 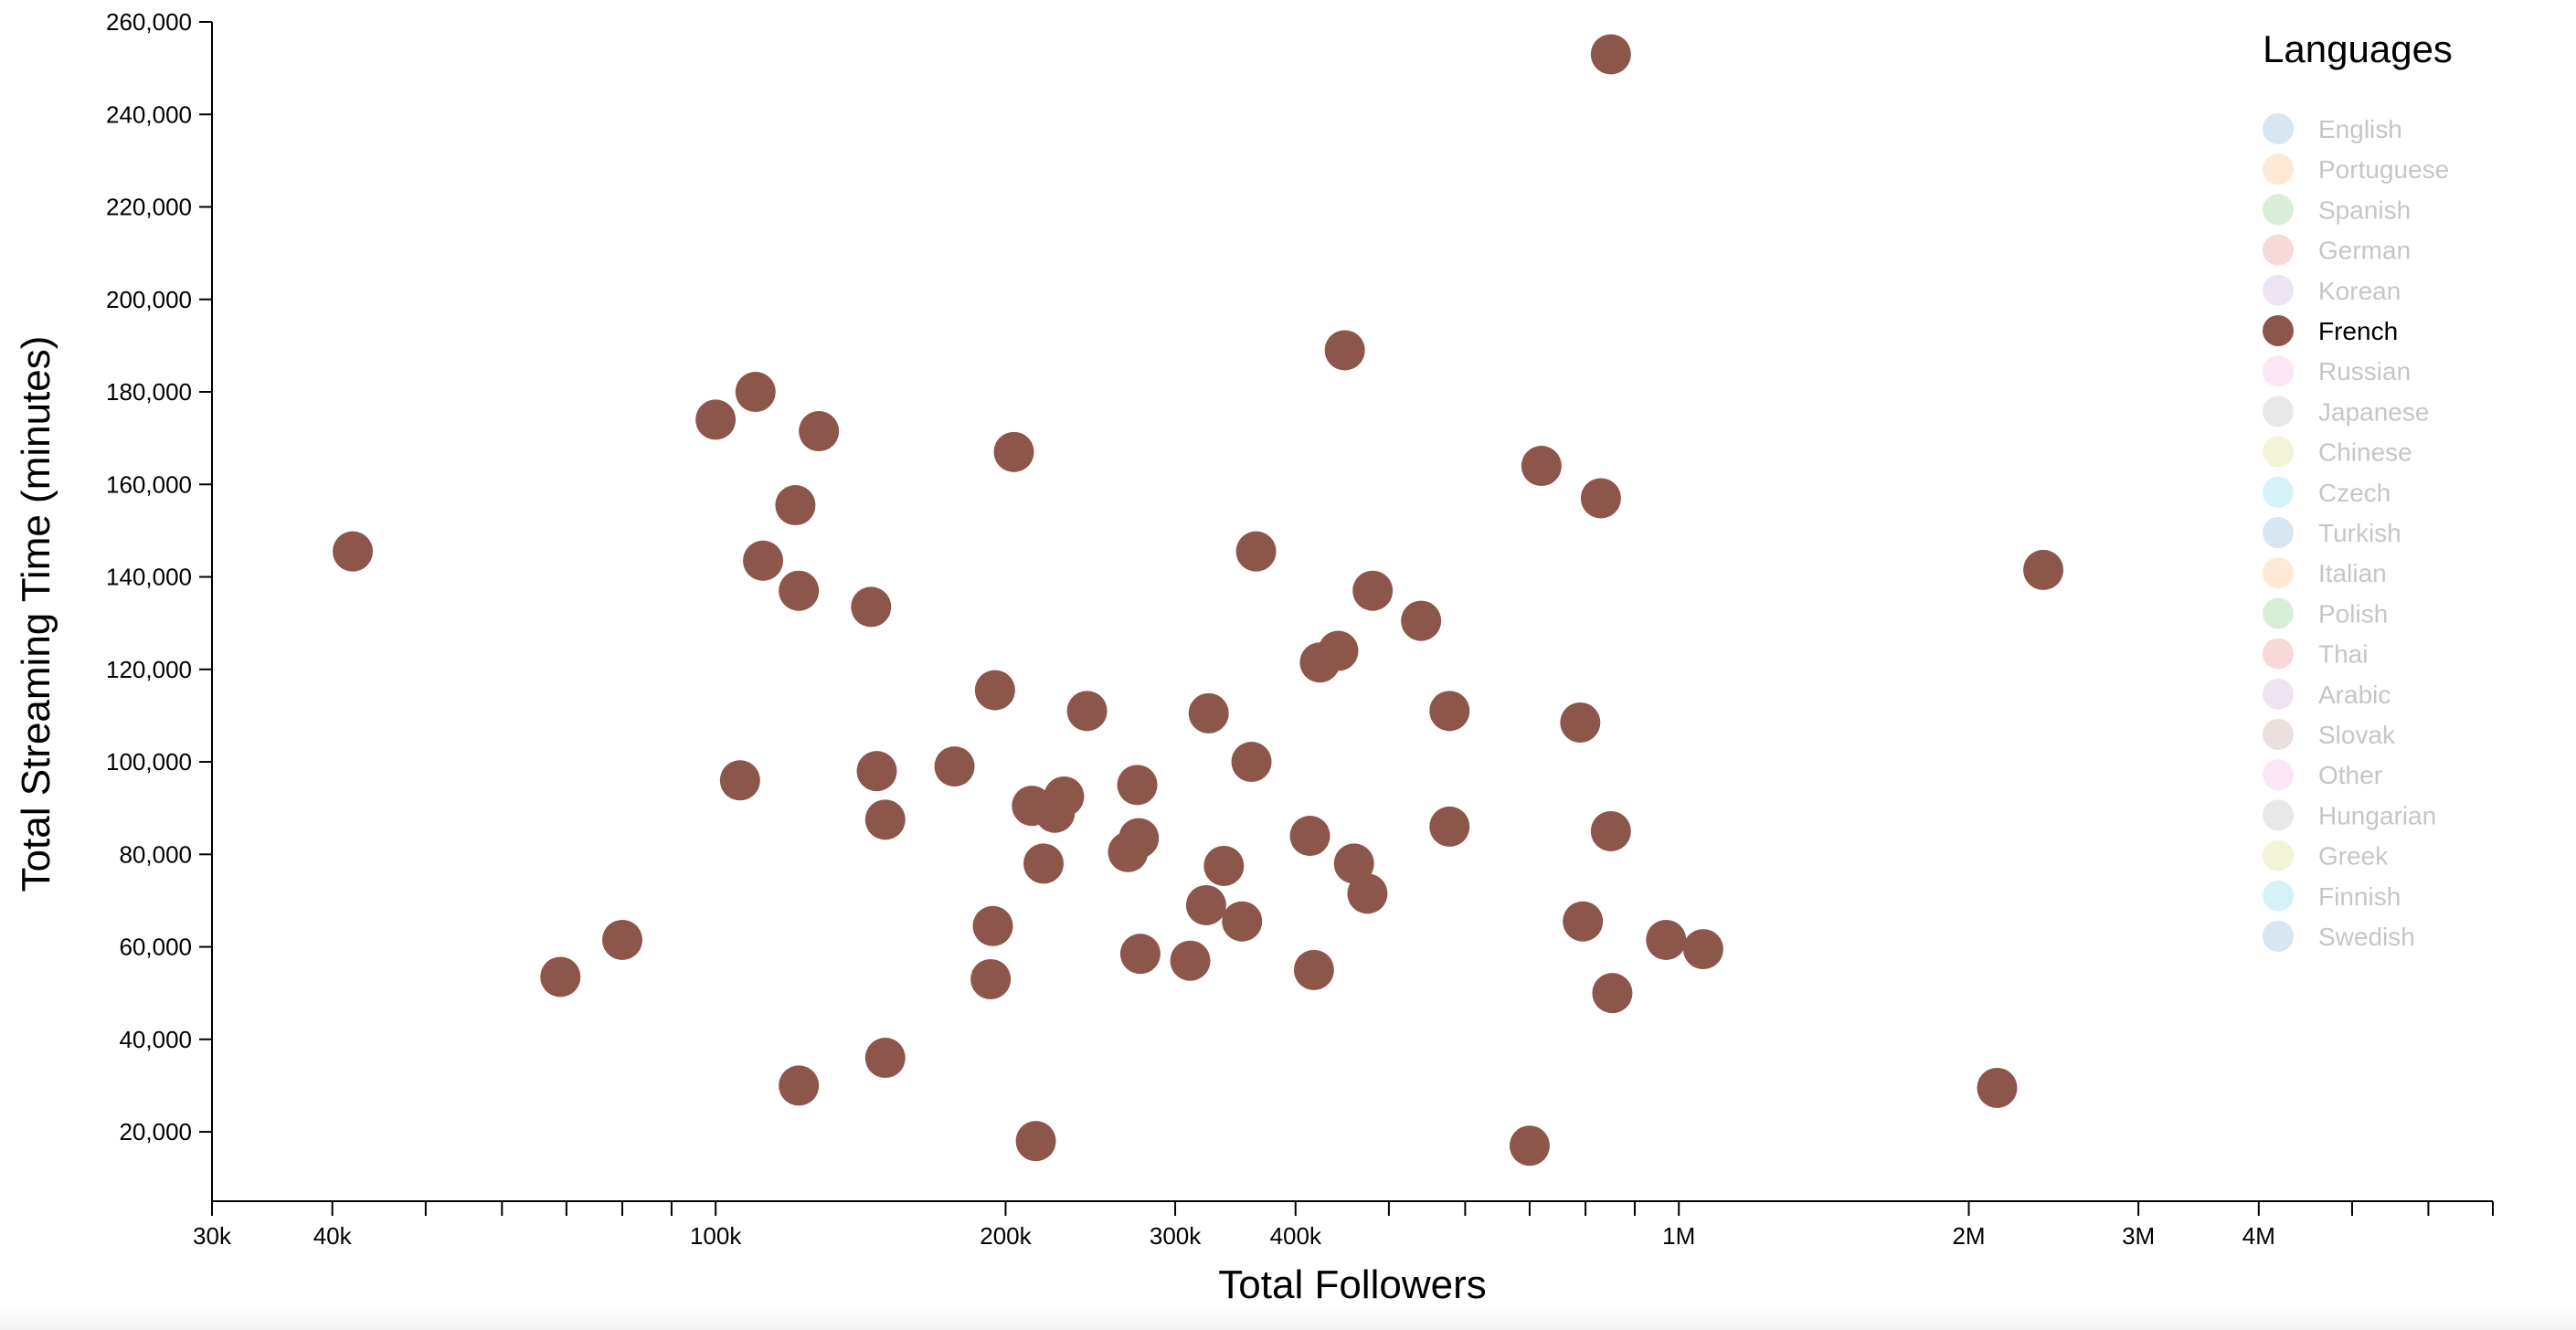 I want to click on legend-label: Arabic, so click(x=2354, y=695).